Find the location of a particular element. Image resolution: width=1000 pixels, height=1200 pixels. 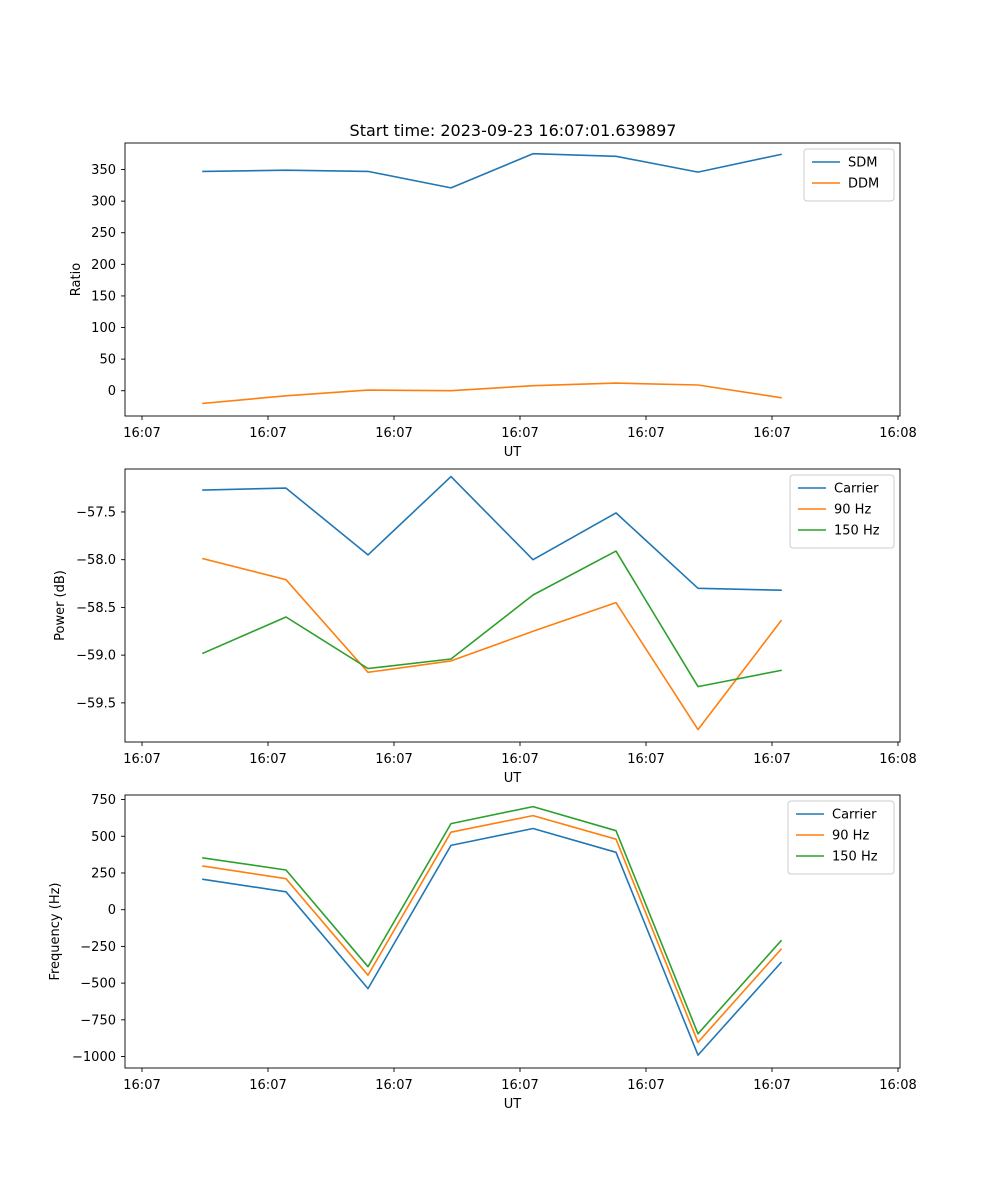

y-tick-label: −58.0 is located at coordinates (96, 560).